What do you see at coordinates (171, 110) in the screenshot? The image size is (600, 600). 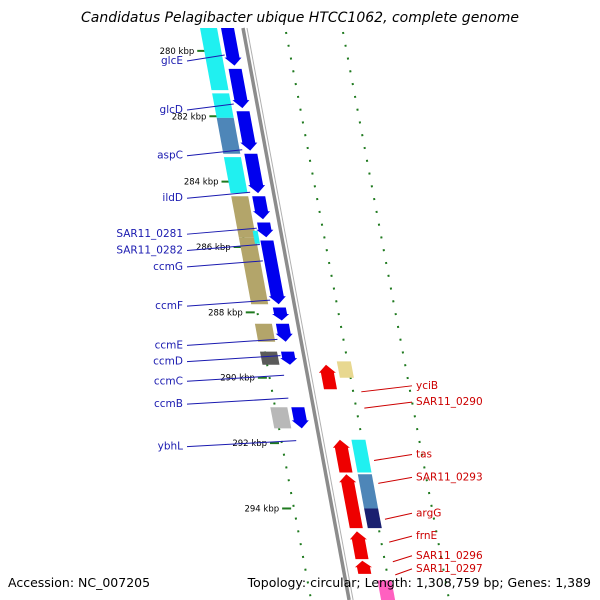 I see `gene-label: glcD` at bounding box center [171, 110].